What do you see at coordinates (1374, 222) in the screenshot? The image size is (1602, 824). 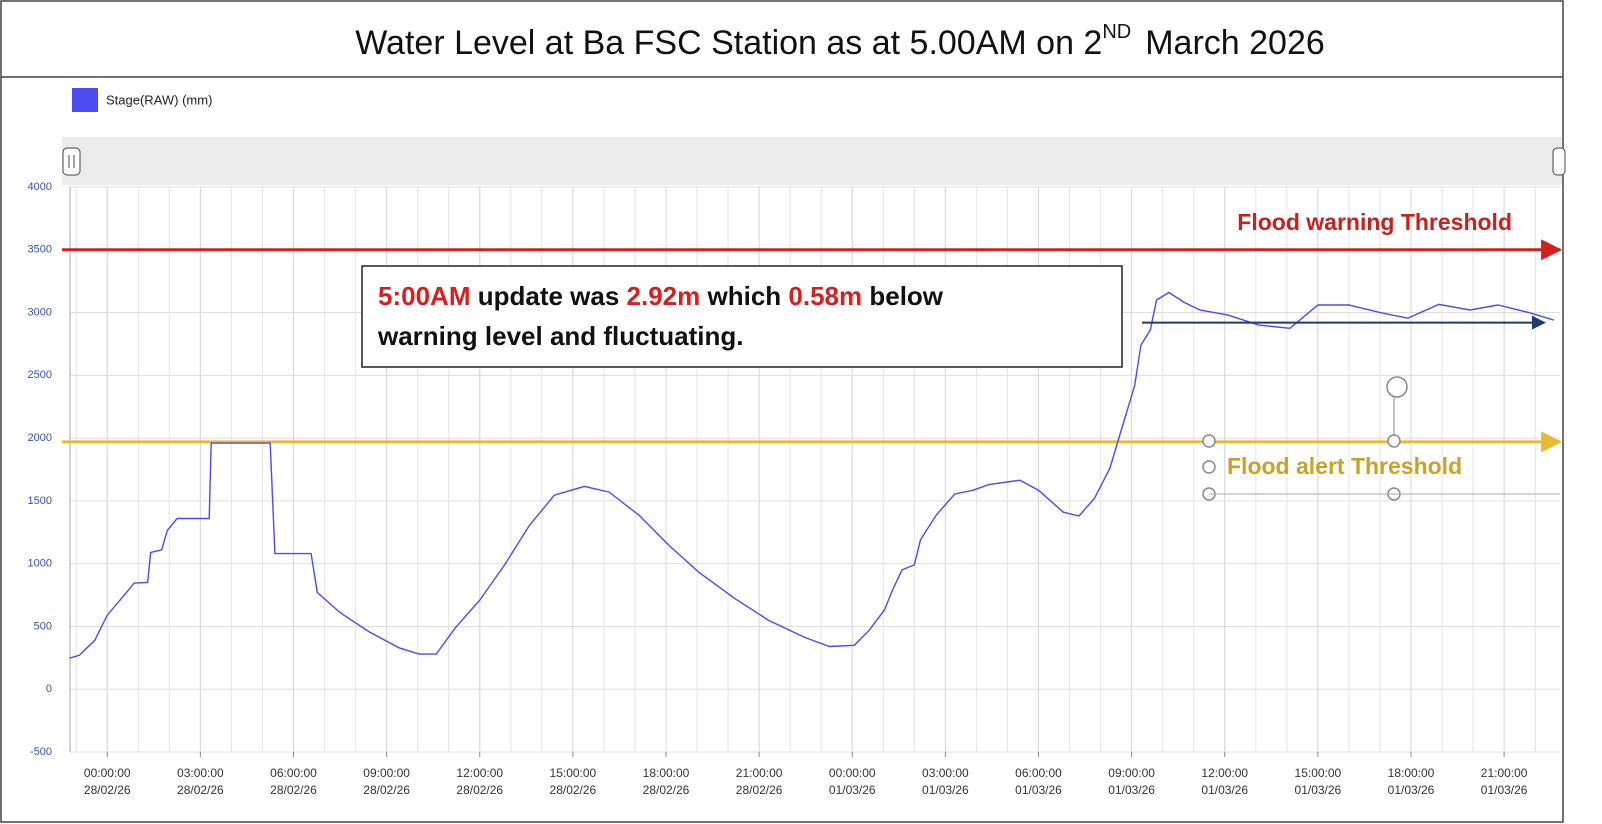 I see `threshold-label: Flood warning Threshold` at bounding box center [1374, 222].